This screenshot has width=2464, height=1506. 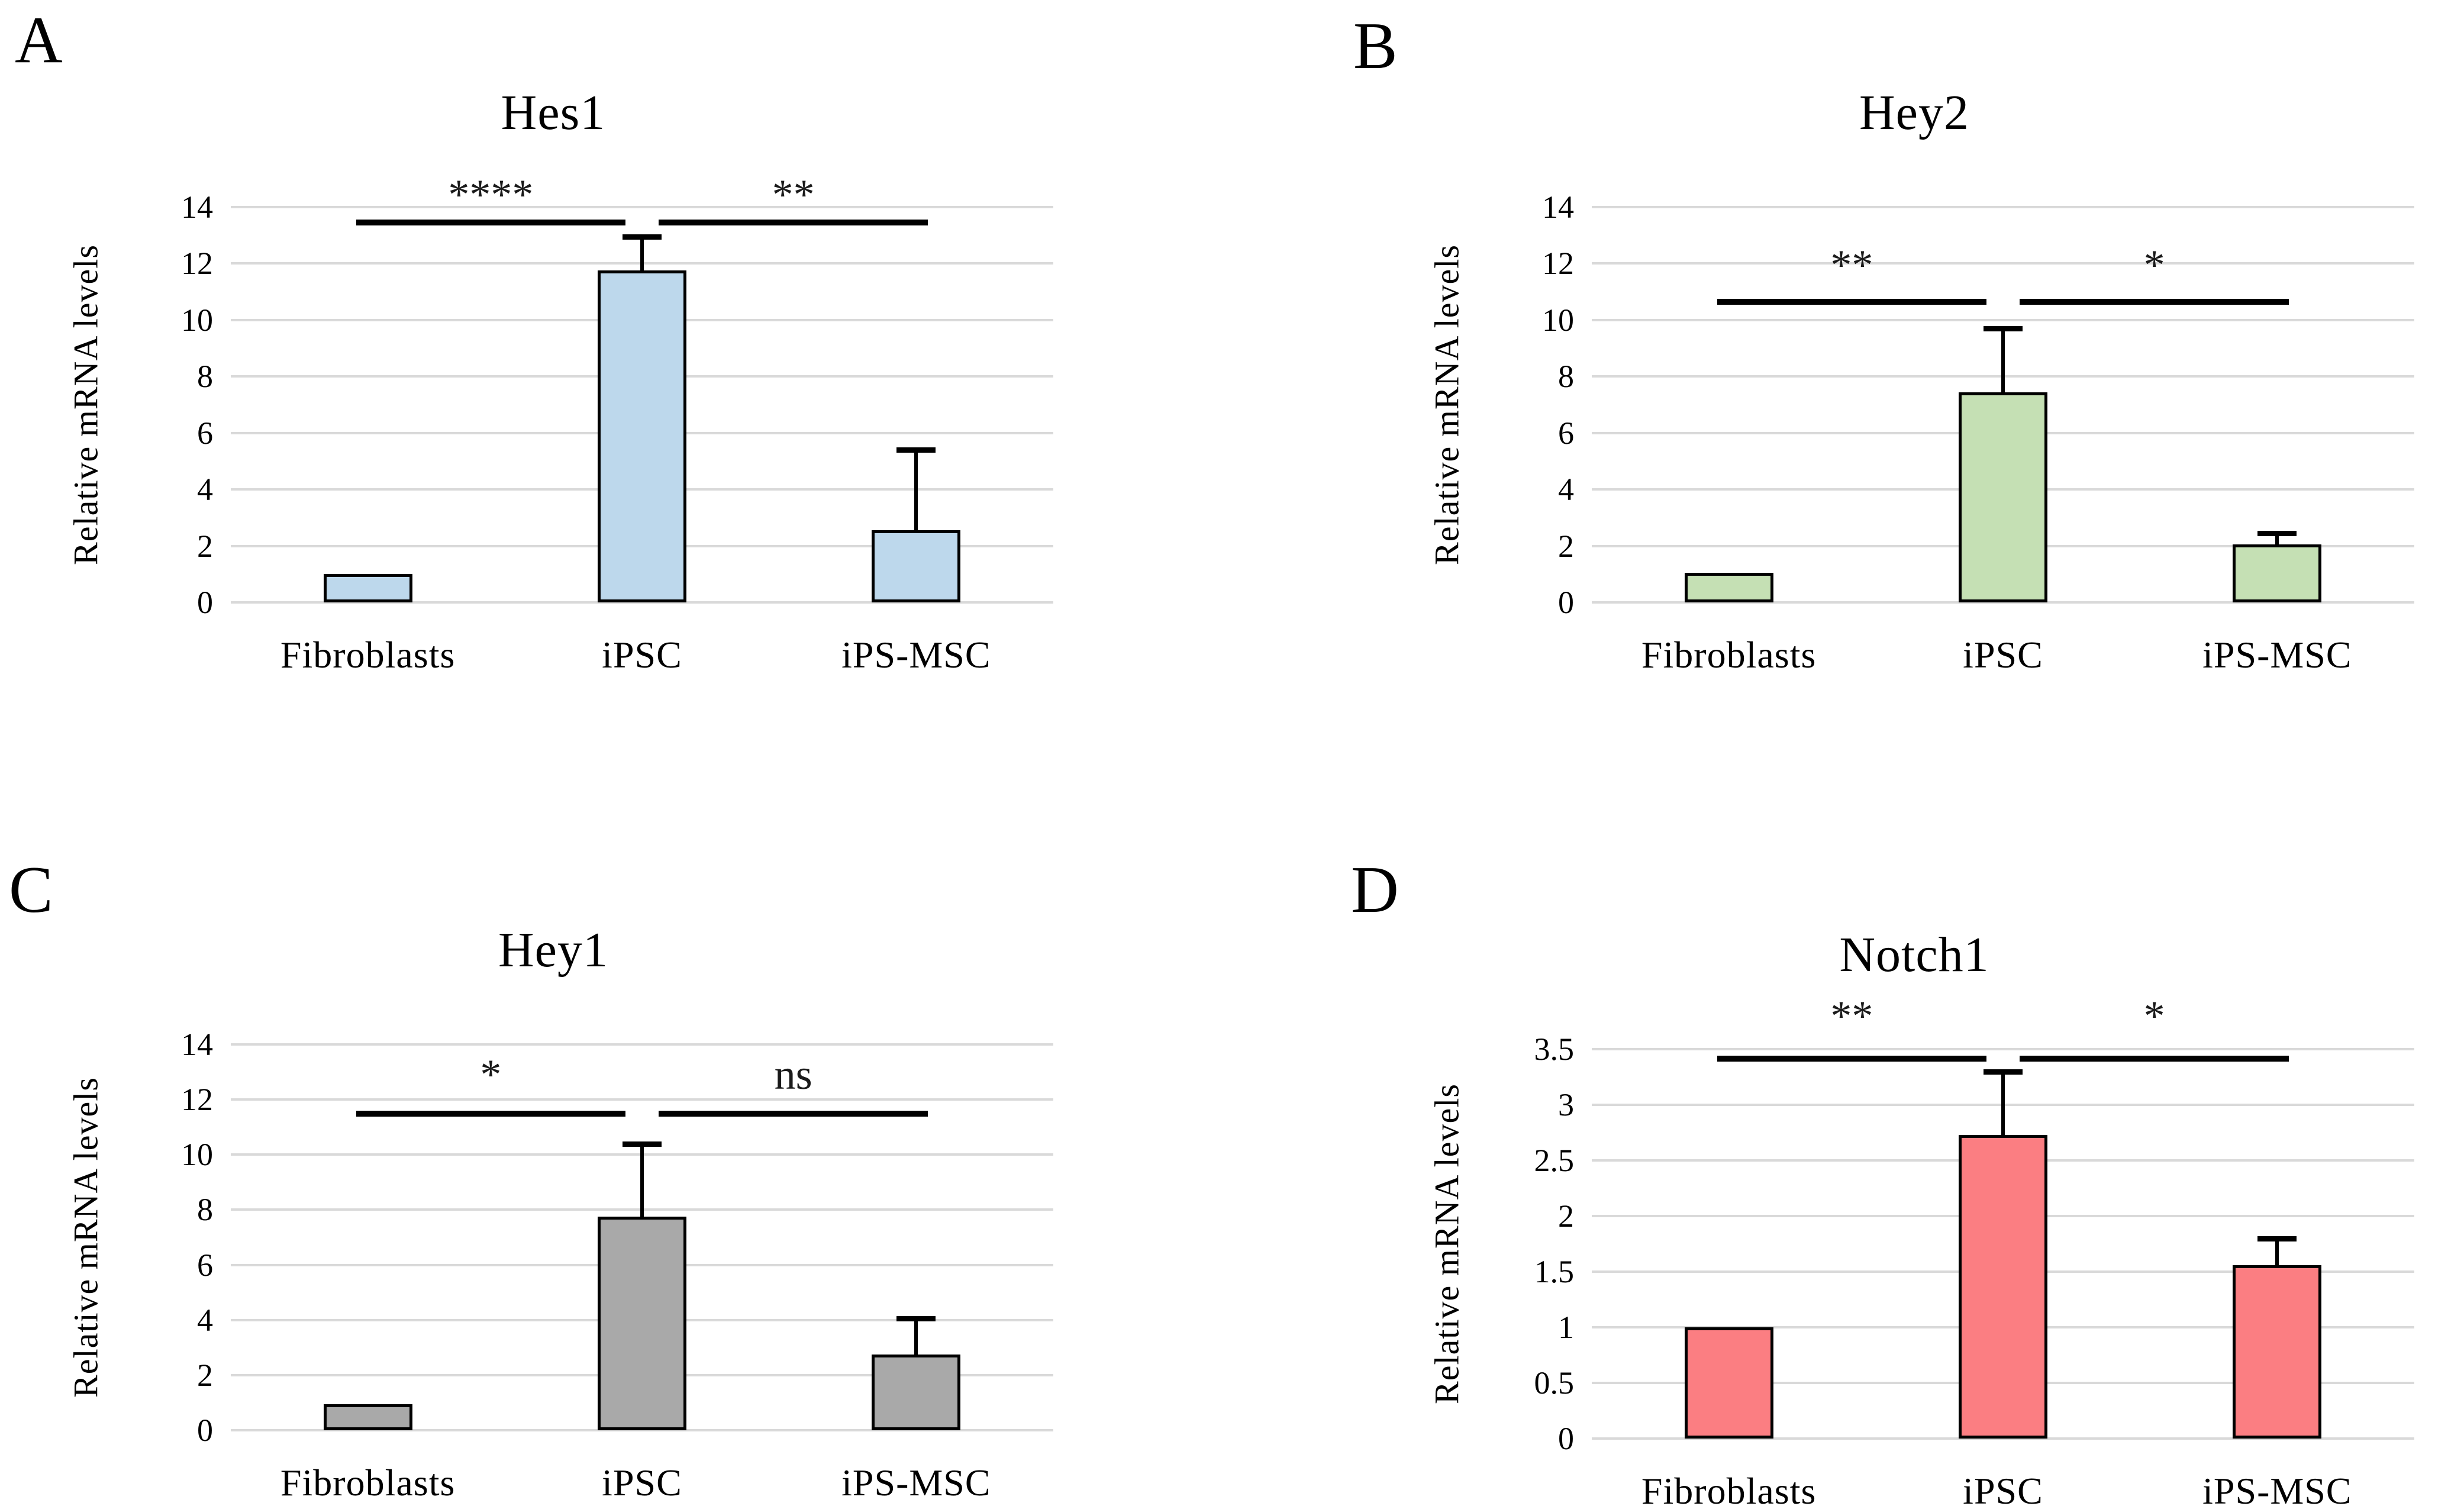 I want to click on plot-area: Fibroblasts iPSC iPS-MSC **** **, so click(x=642, y=425).